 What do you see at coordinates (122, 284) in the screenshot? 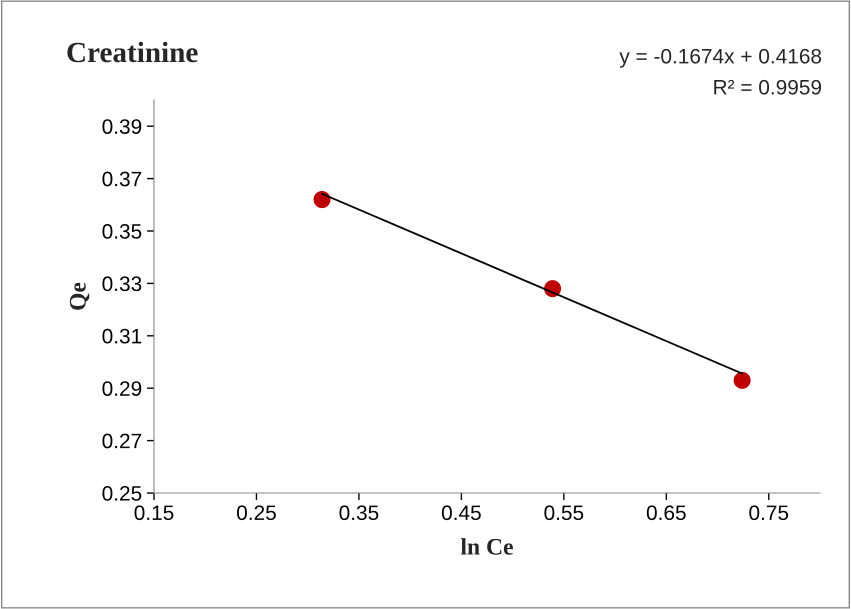
I see `y-tick-label: 0.33` at bounding box center [122, 284].